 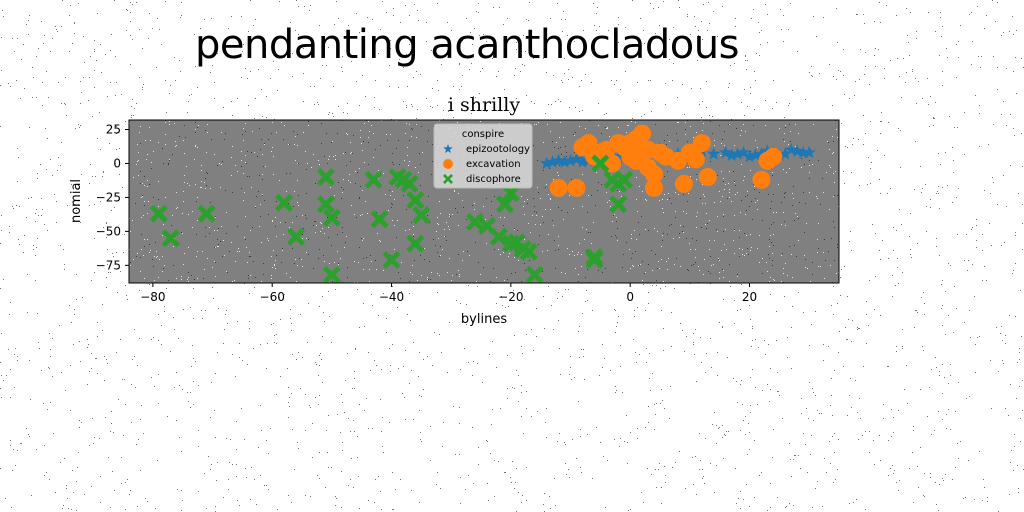 I want to click on legend-box, so click(x=483, y=156).